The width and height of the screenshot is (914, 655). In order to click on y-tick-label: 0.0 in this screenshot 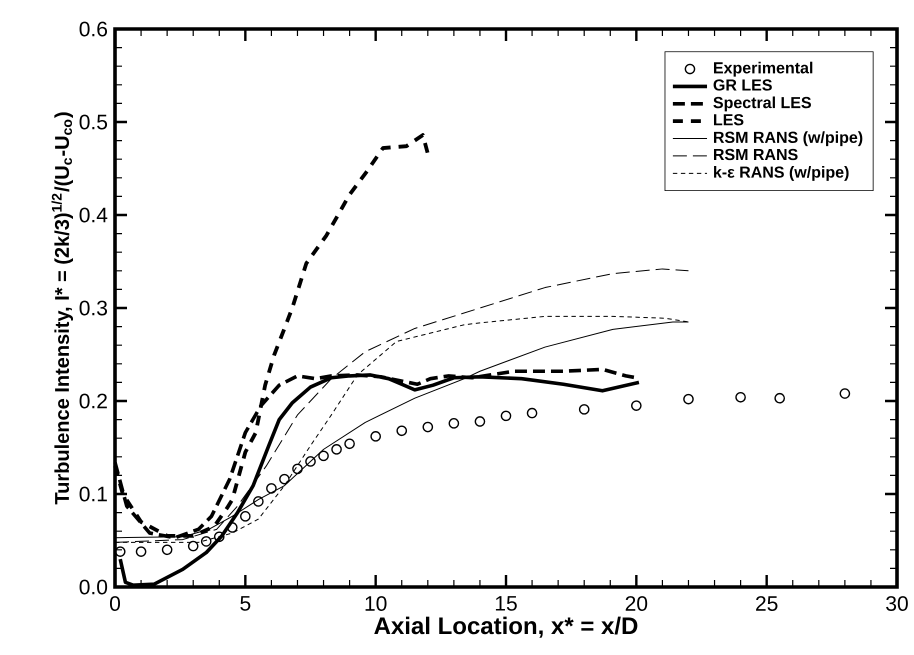, I will do `click(94, 587)`.